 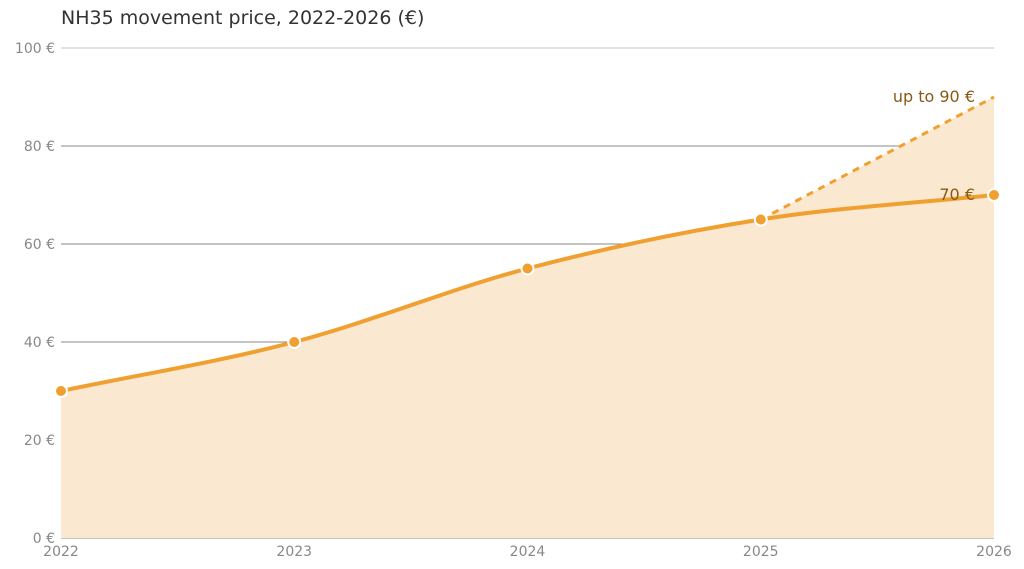 What do you see at coordinates (61, 552) in the screenshot?
I see `x-tick-label: 2022` at bounding box center [61, 552].